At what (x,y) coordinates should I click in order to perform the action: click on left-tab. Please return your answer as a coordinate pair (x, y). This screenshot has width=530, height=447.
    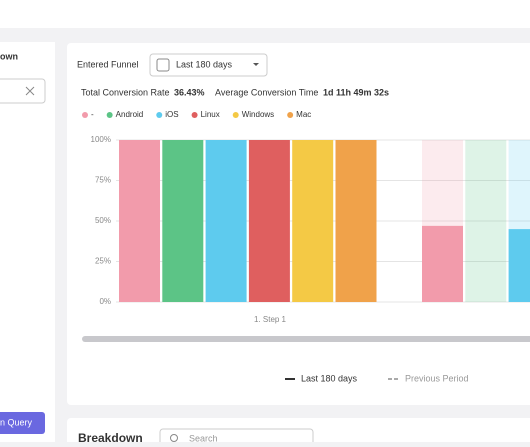
    Looking at the image, I should click on (14, 56).